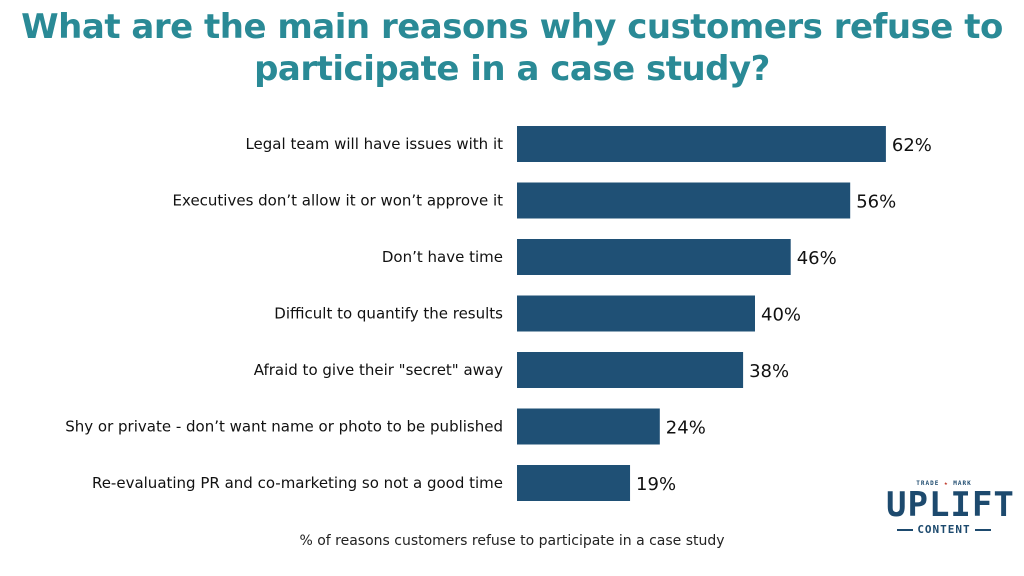 Image resolution: width=1024 pixels, height=576 pixels. Describe the element at coordinates (946, 483) in the screenshot. I see `star-icon: ★` at that location.